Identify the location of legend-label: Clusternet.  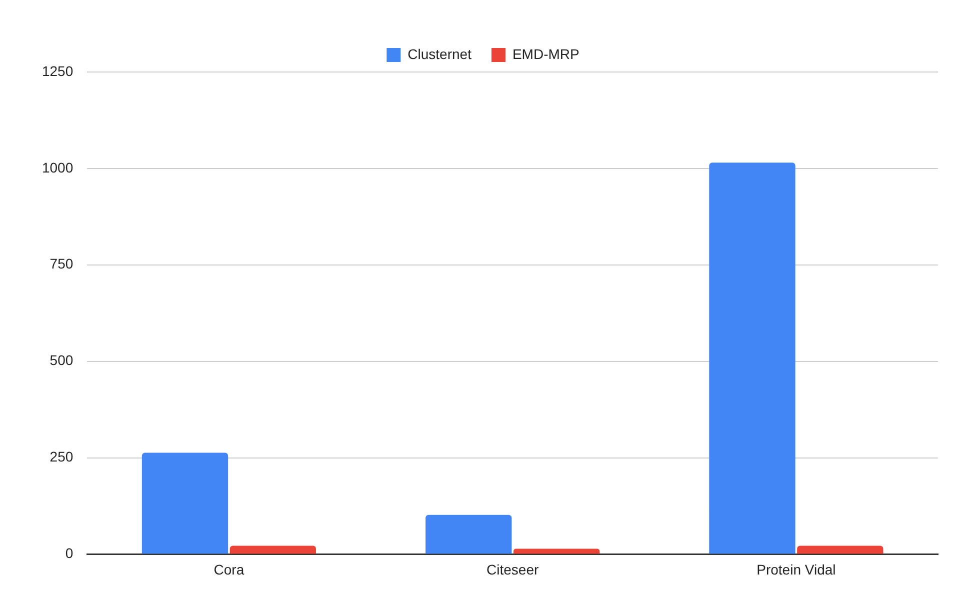
(440, 54).